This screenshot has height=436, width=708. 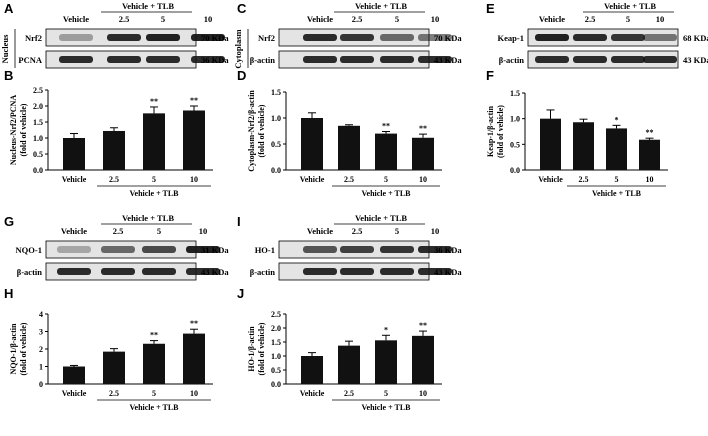 I want to click on blot-protein-label: NQO-1, so click(x=29, y=250).